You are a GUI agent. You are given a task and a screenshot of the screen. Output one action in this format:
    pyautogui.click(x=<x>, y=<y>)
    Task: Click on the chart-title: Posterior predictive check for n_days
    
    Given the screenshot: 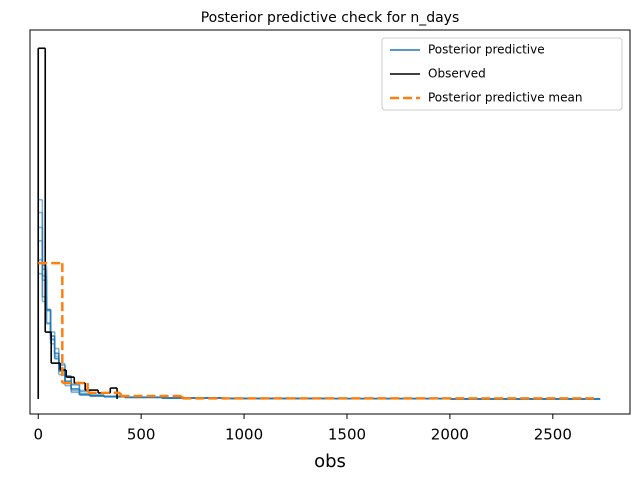 What is the action you would take?
    pyautogui.click(x=330, y=18)
    